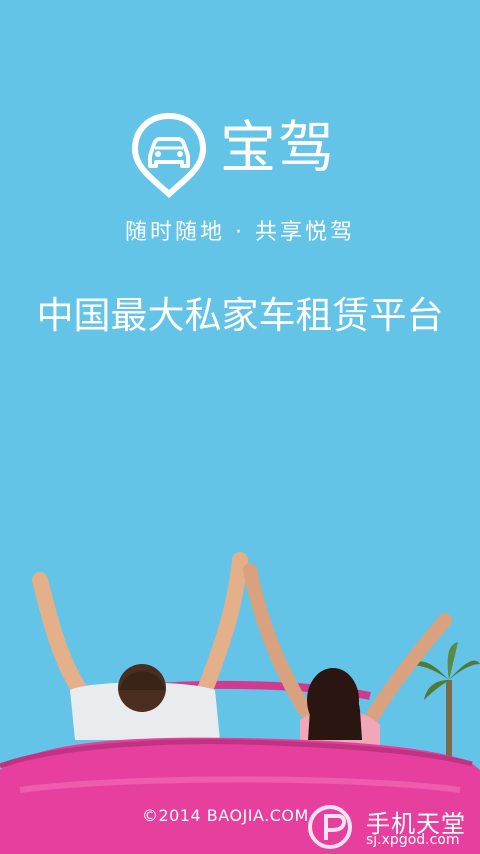  What do you see at coordinates (169, 155) in the screenshot?
I see `car-pin-icon` at bounding box center [169, 155].